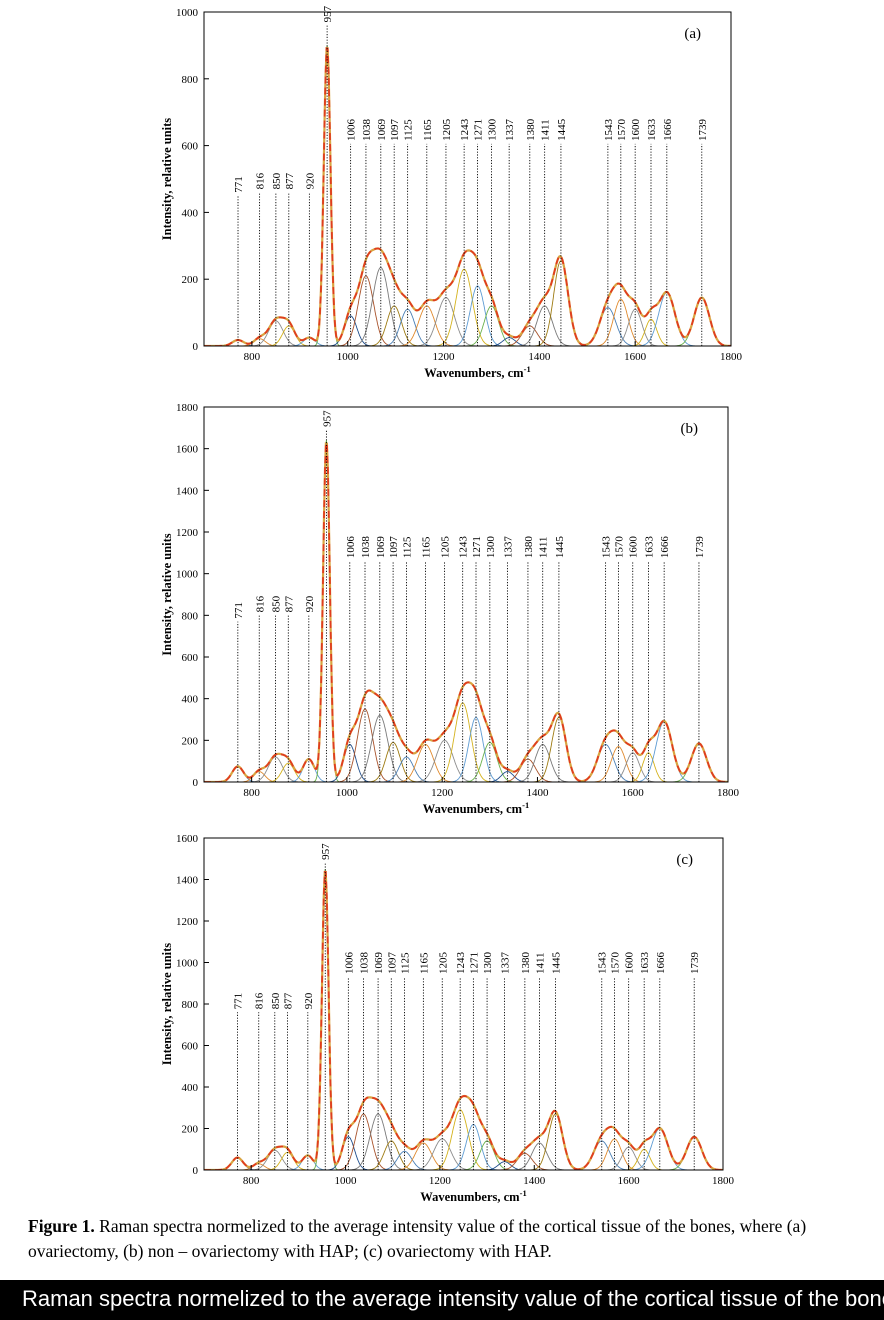 This screenshot has width=884, height=1320. I want to click on y-tick-label-800: 800, so click(190, 80).